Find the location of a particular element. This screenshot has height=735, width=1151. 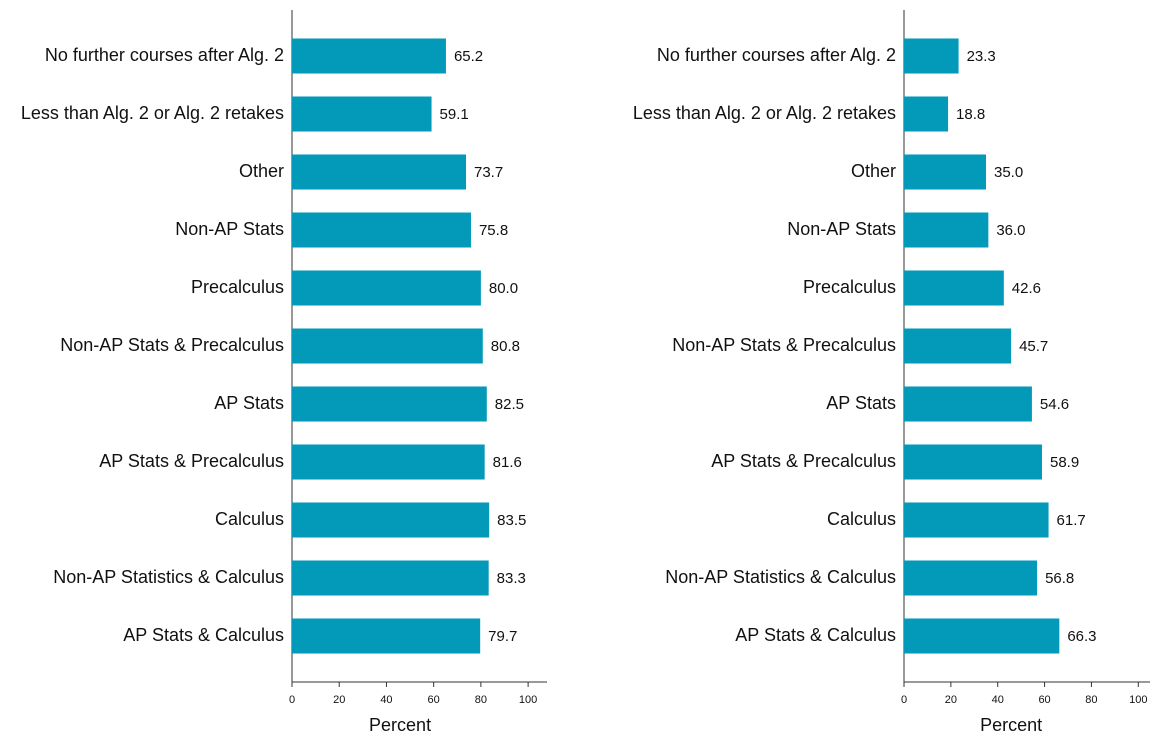

value-label: 59.1 is located at coordinates (454, 114).